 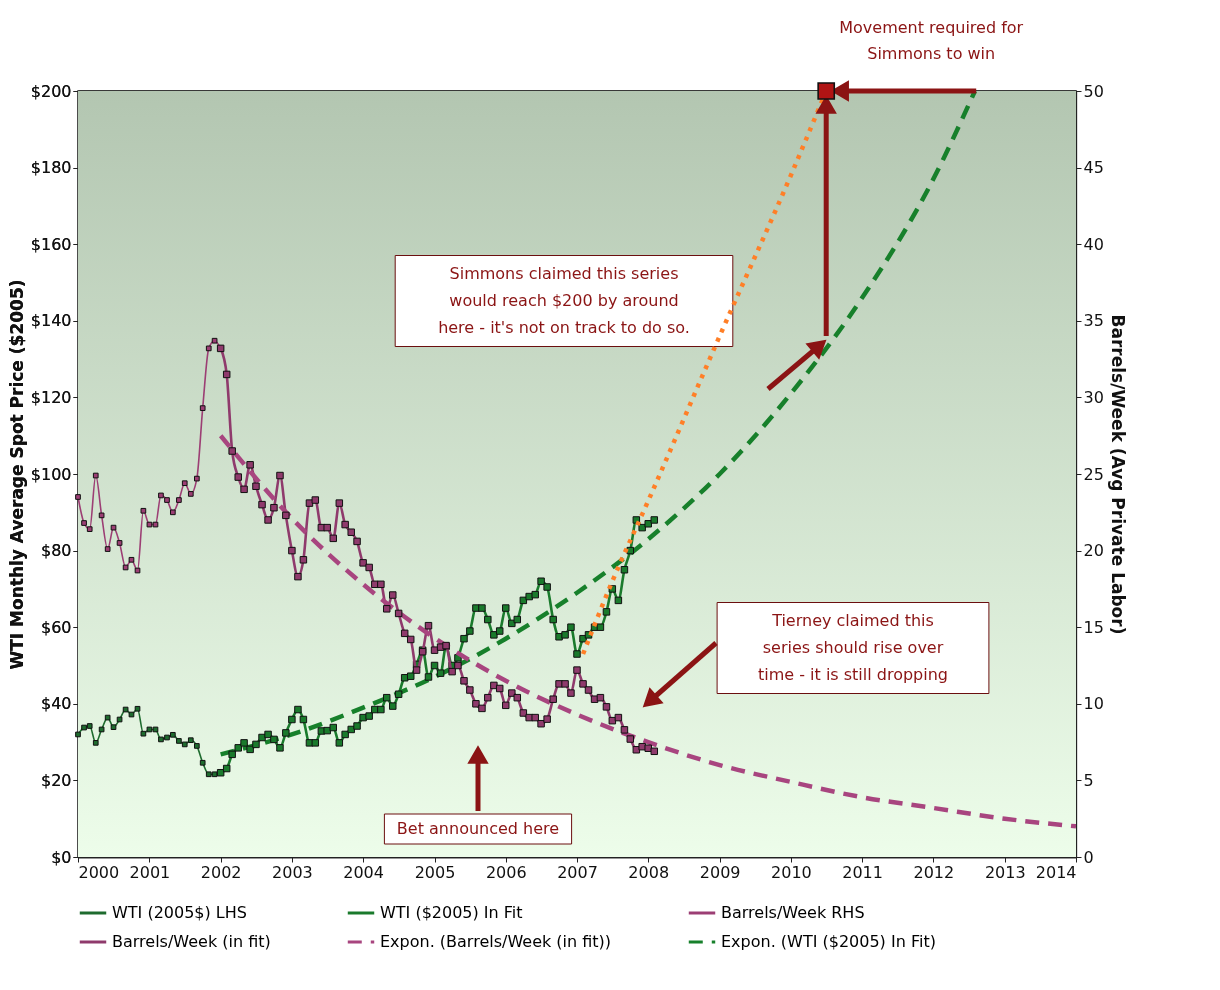 What do you see at coordinates (478, 828) in the screenshot?
I see `annotation: Bet announced here` at bounding box center [478, 828].